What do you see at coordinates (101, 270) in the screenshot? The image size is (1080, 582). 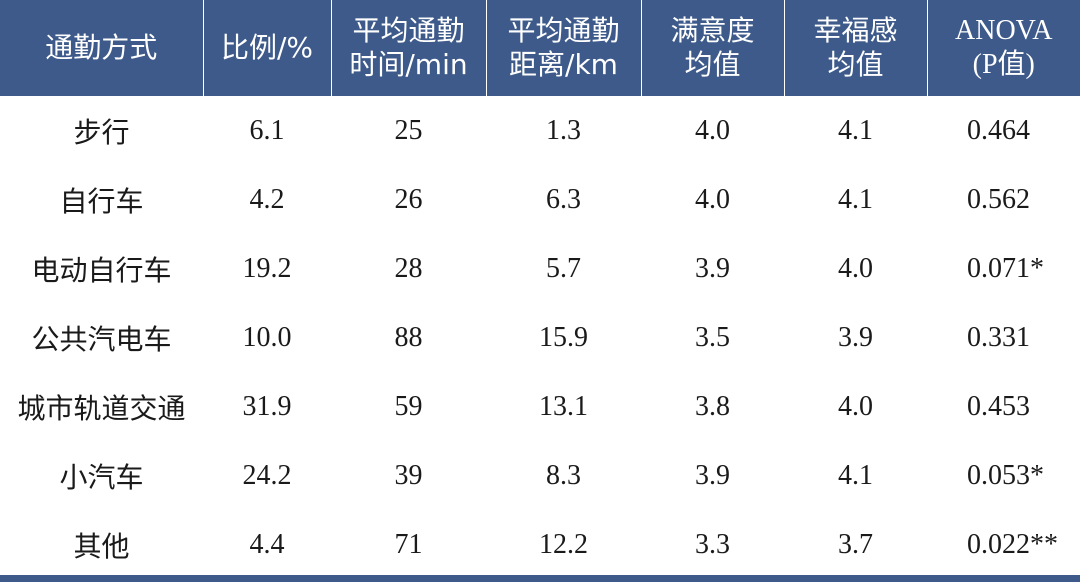 I see `cell-commute-mode: 电动自行车` at bounding box center [101, 270].